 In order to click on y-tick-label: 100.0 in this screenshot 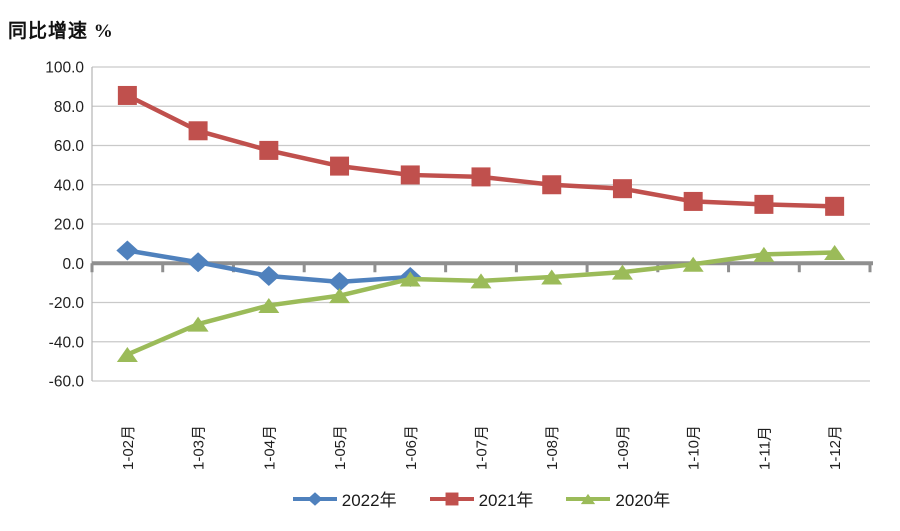, I will do `click(64, 68)`.